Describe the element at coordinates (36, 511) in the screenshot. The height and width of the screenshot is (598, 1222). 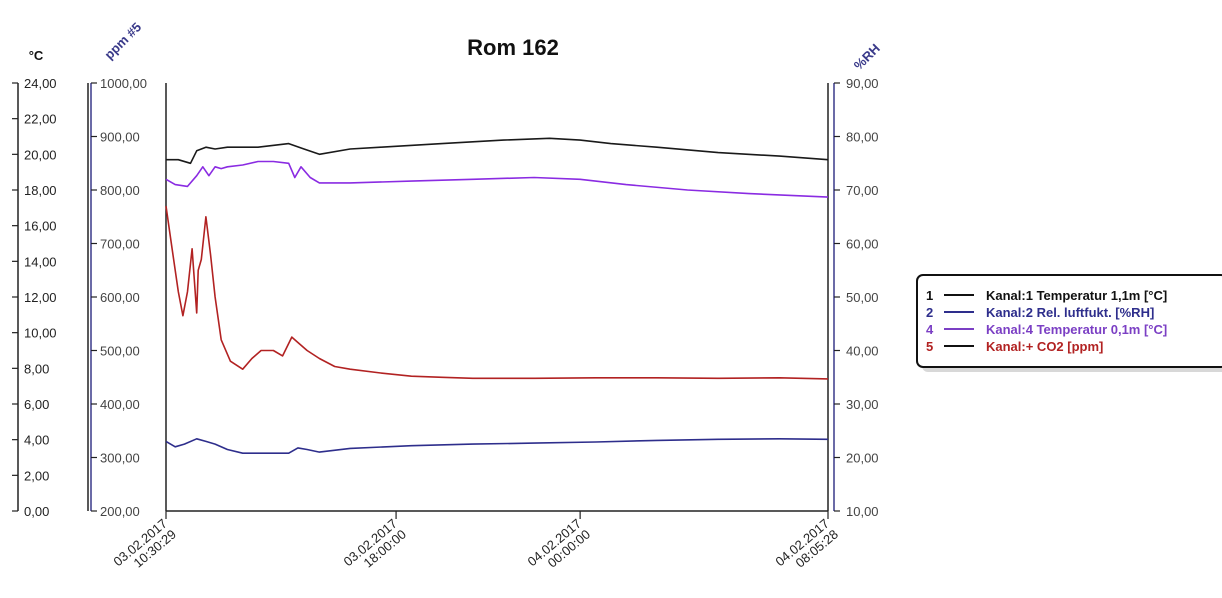
I see `left_temp-tick-label: 0,00` at that location.